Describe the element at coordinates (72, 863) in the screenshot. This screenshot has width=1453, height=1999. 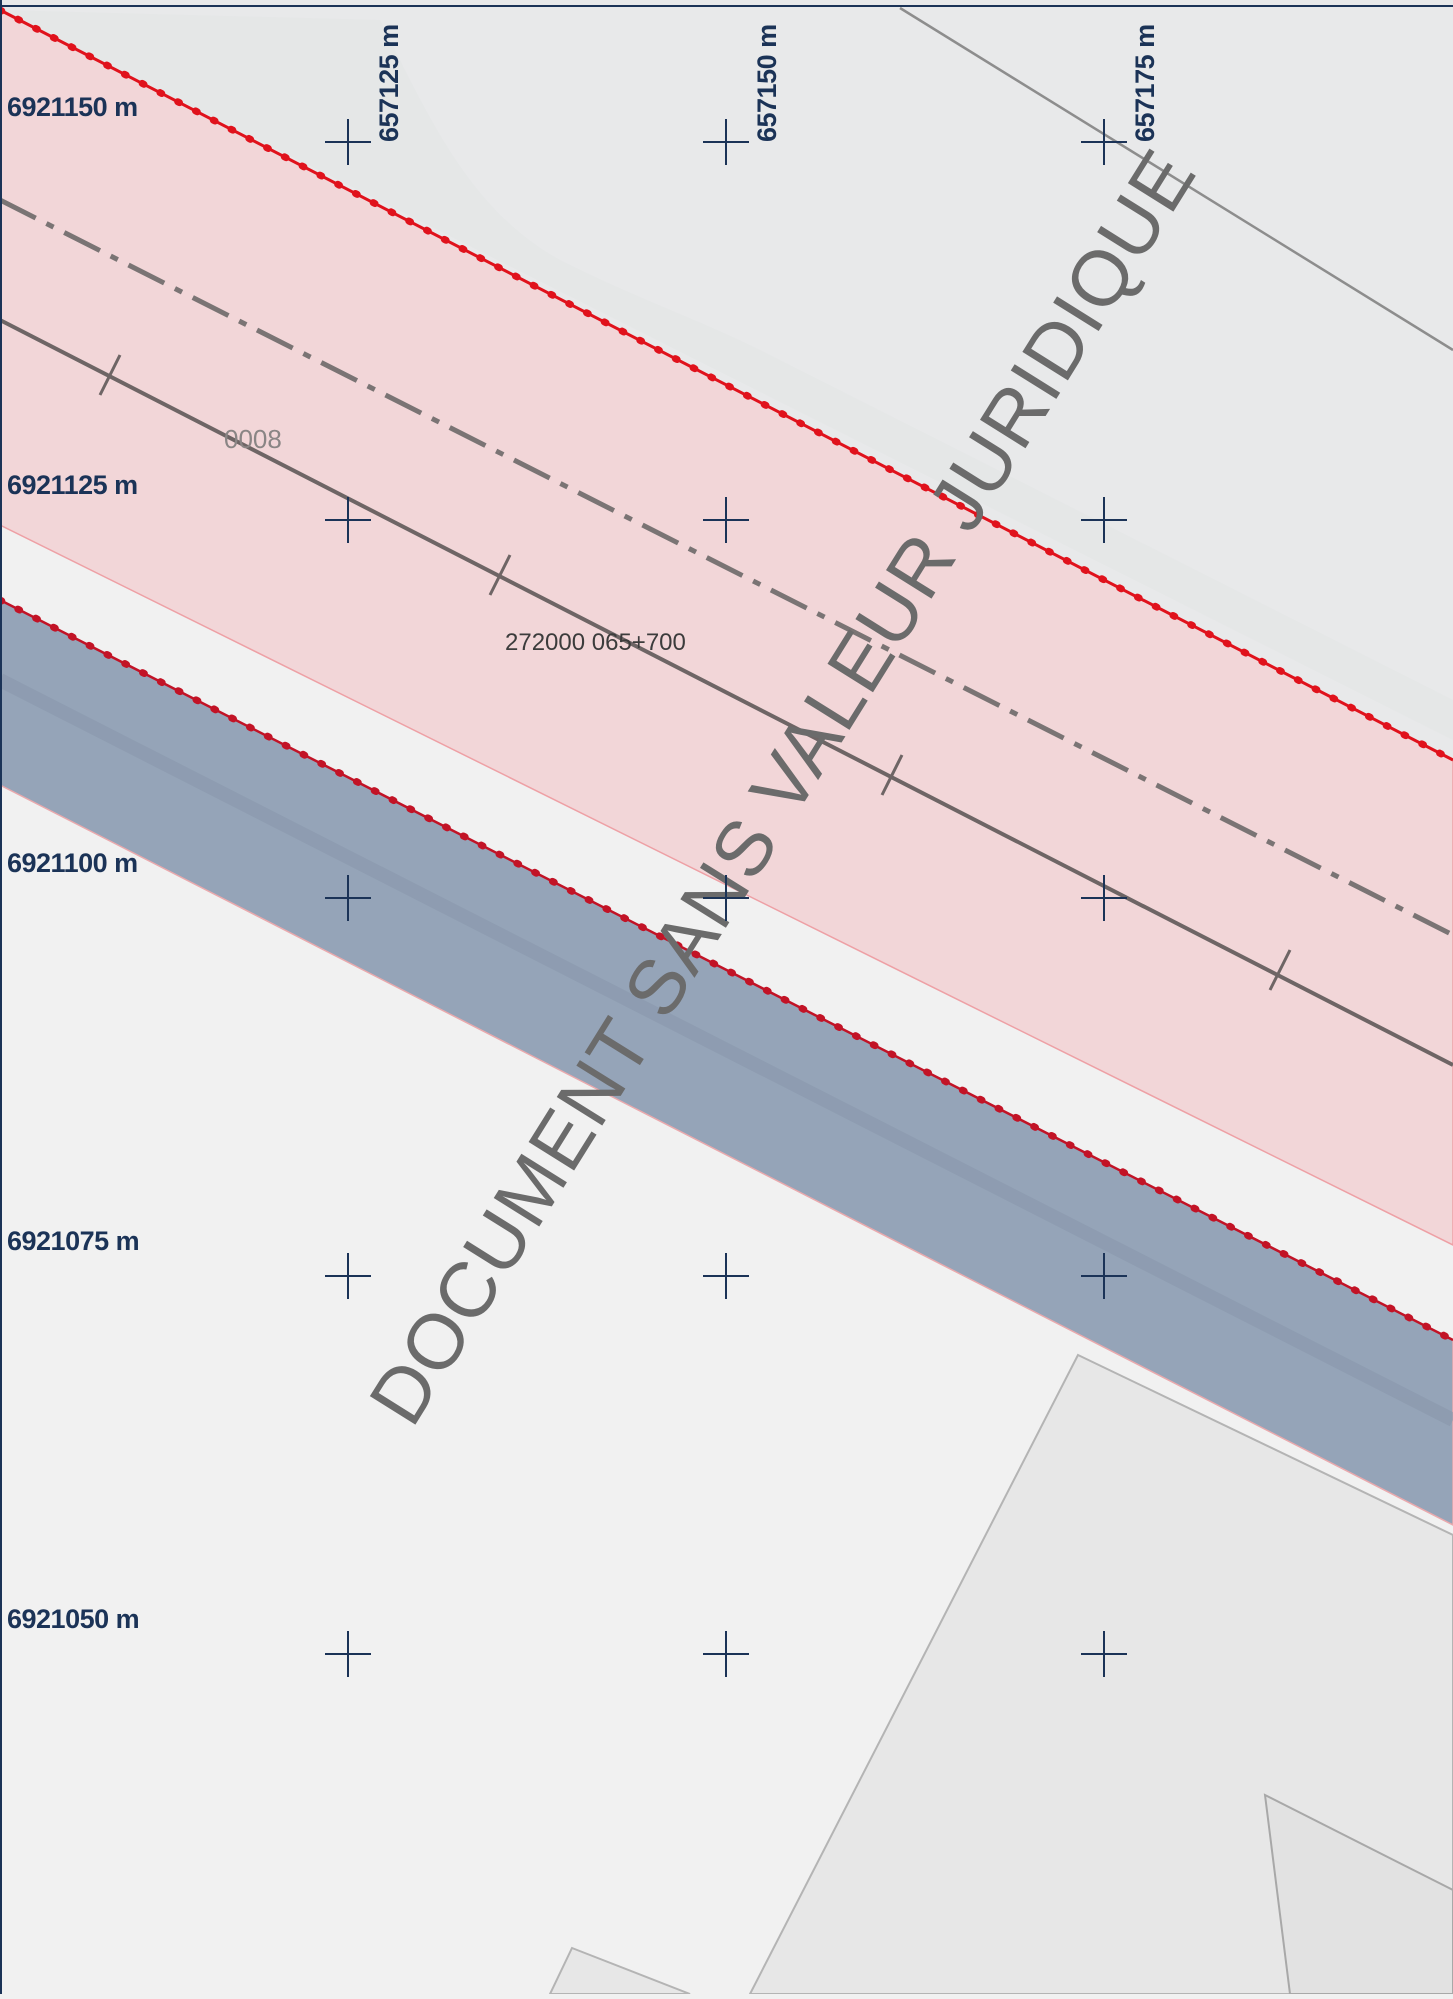
I see `y-coord-label: 6921100 m` at that location.